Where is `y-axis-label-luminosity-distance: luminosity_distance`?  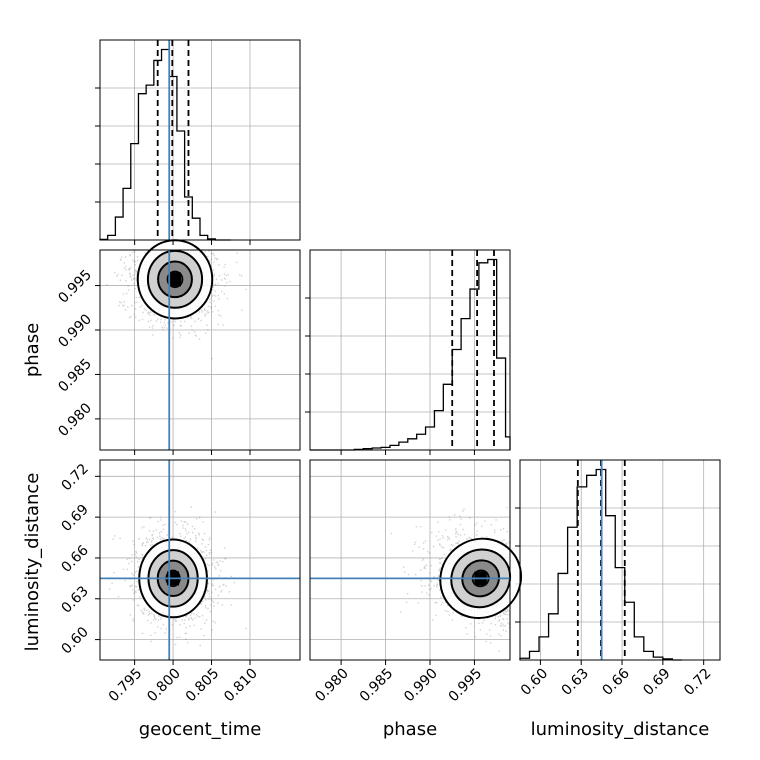 y-axis-label-luminosity-distance: luminosity_distance is located at coordinates (32, 562).